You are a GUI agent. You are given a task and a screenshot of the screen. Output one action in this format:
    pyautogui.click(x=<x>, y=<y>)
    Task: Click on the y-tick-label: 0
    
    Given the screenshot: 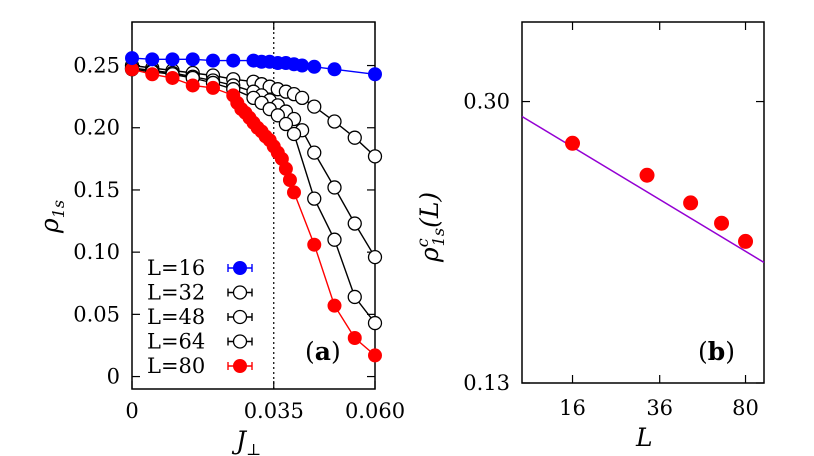 What is the action you would take?
    pyautogui.click(x=113, y=377)
    